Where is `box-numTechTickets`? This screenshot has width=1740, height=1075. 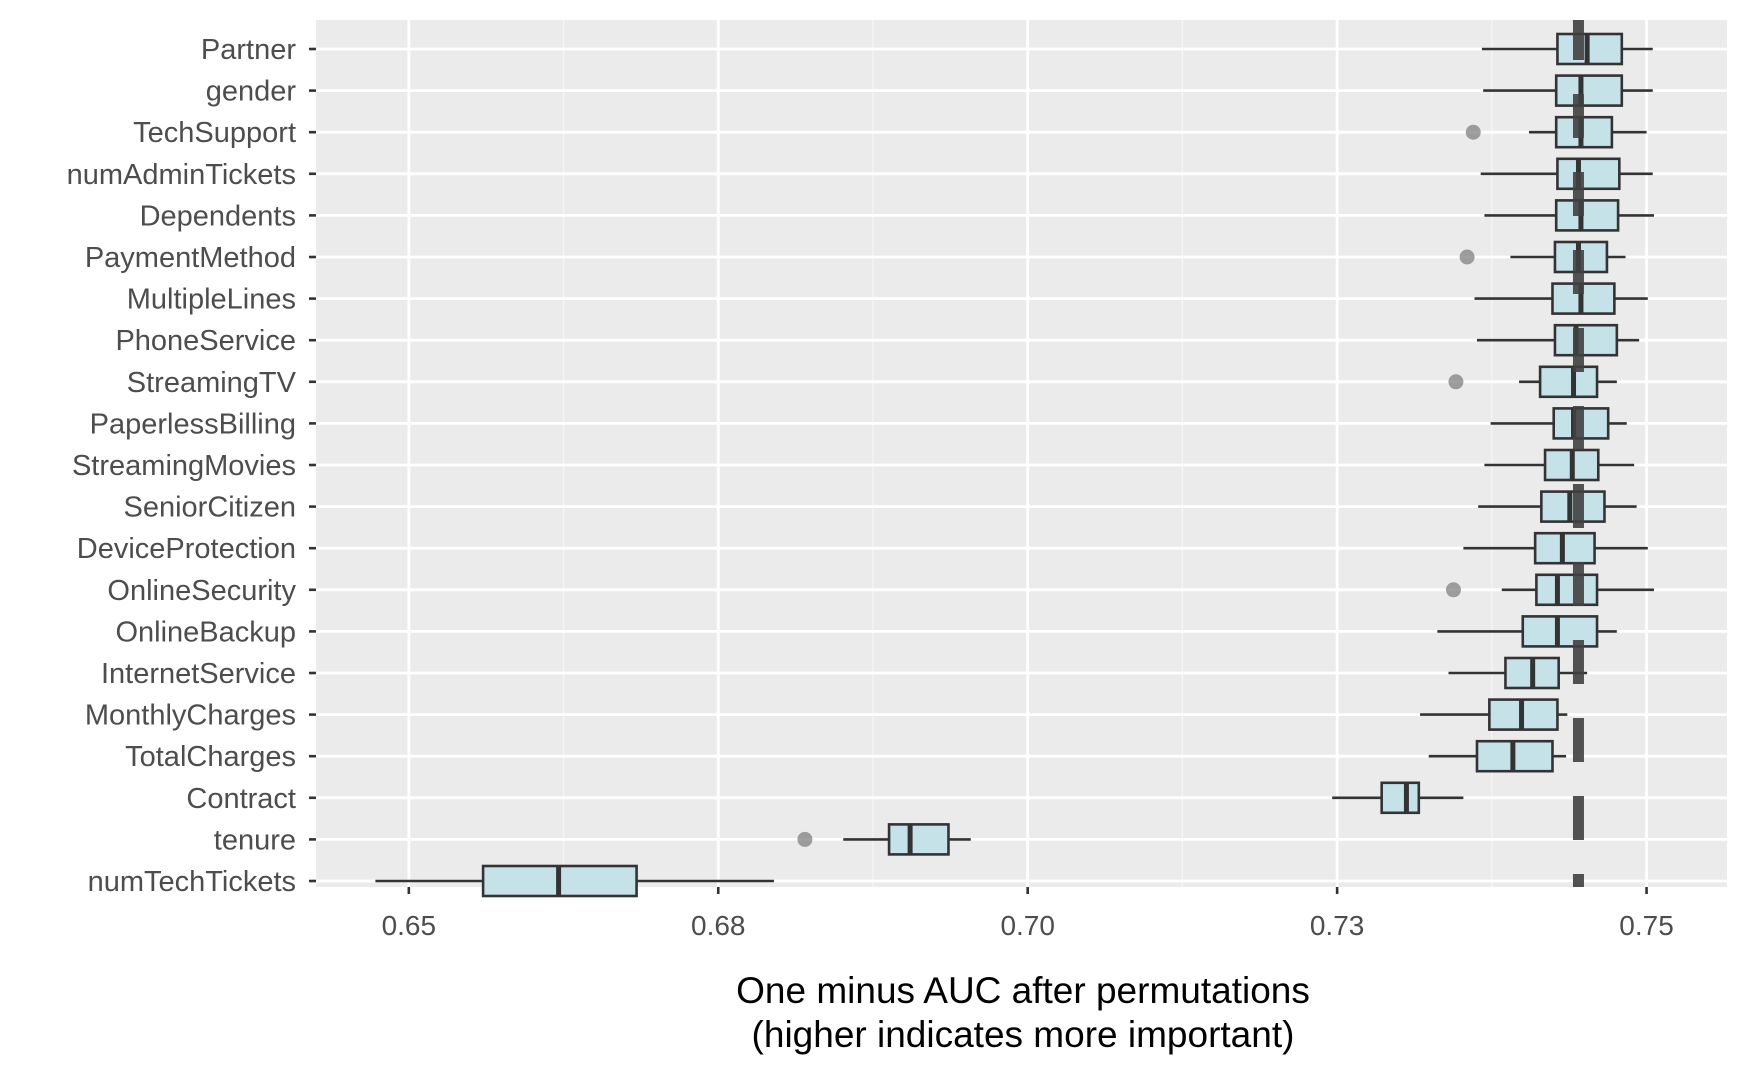
box-numTechTickets is located at coordinates (574, 881).